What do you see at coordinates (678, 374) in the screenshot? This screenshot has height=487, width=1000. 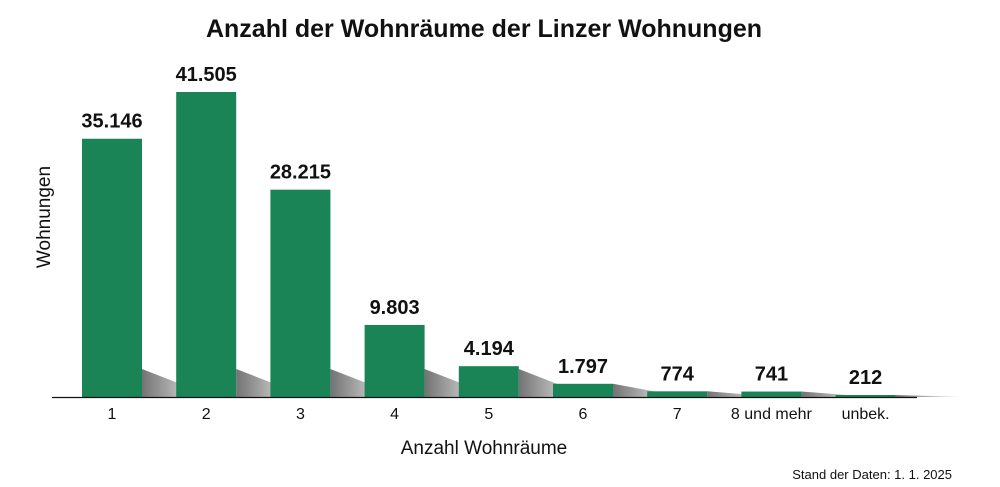 I see `value-label: 774` at bounding box center [678, 374].